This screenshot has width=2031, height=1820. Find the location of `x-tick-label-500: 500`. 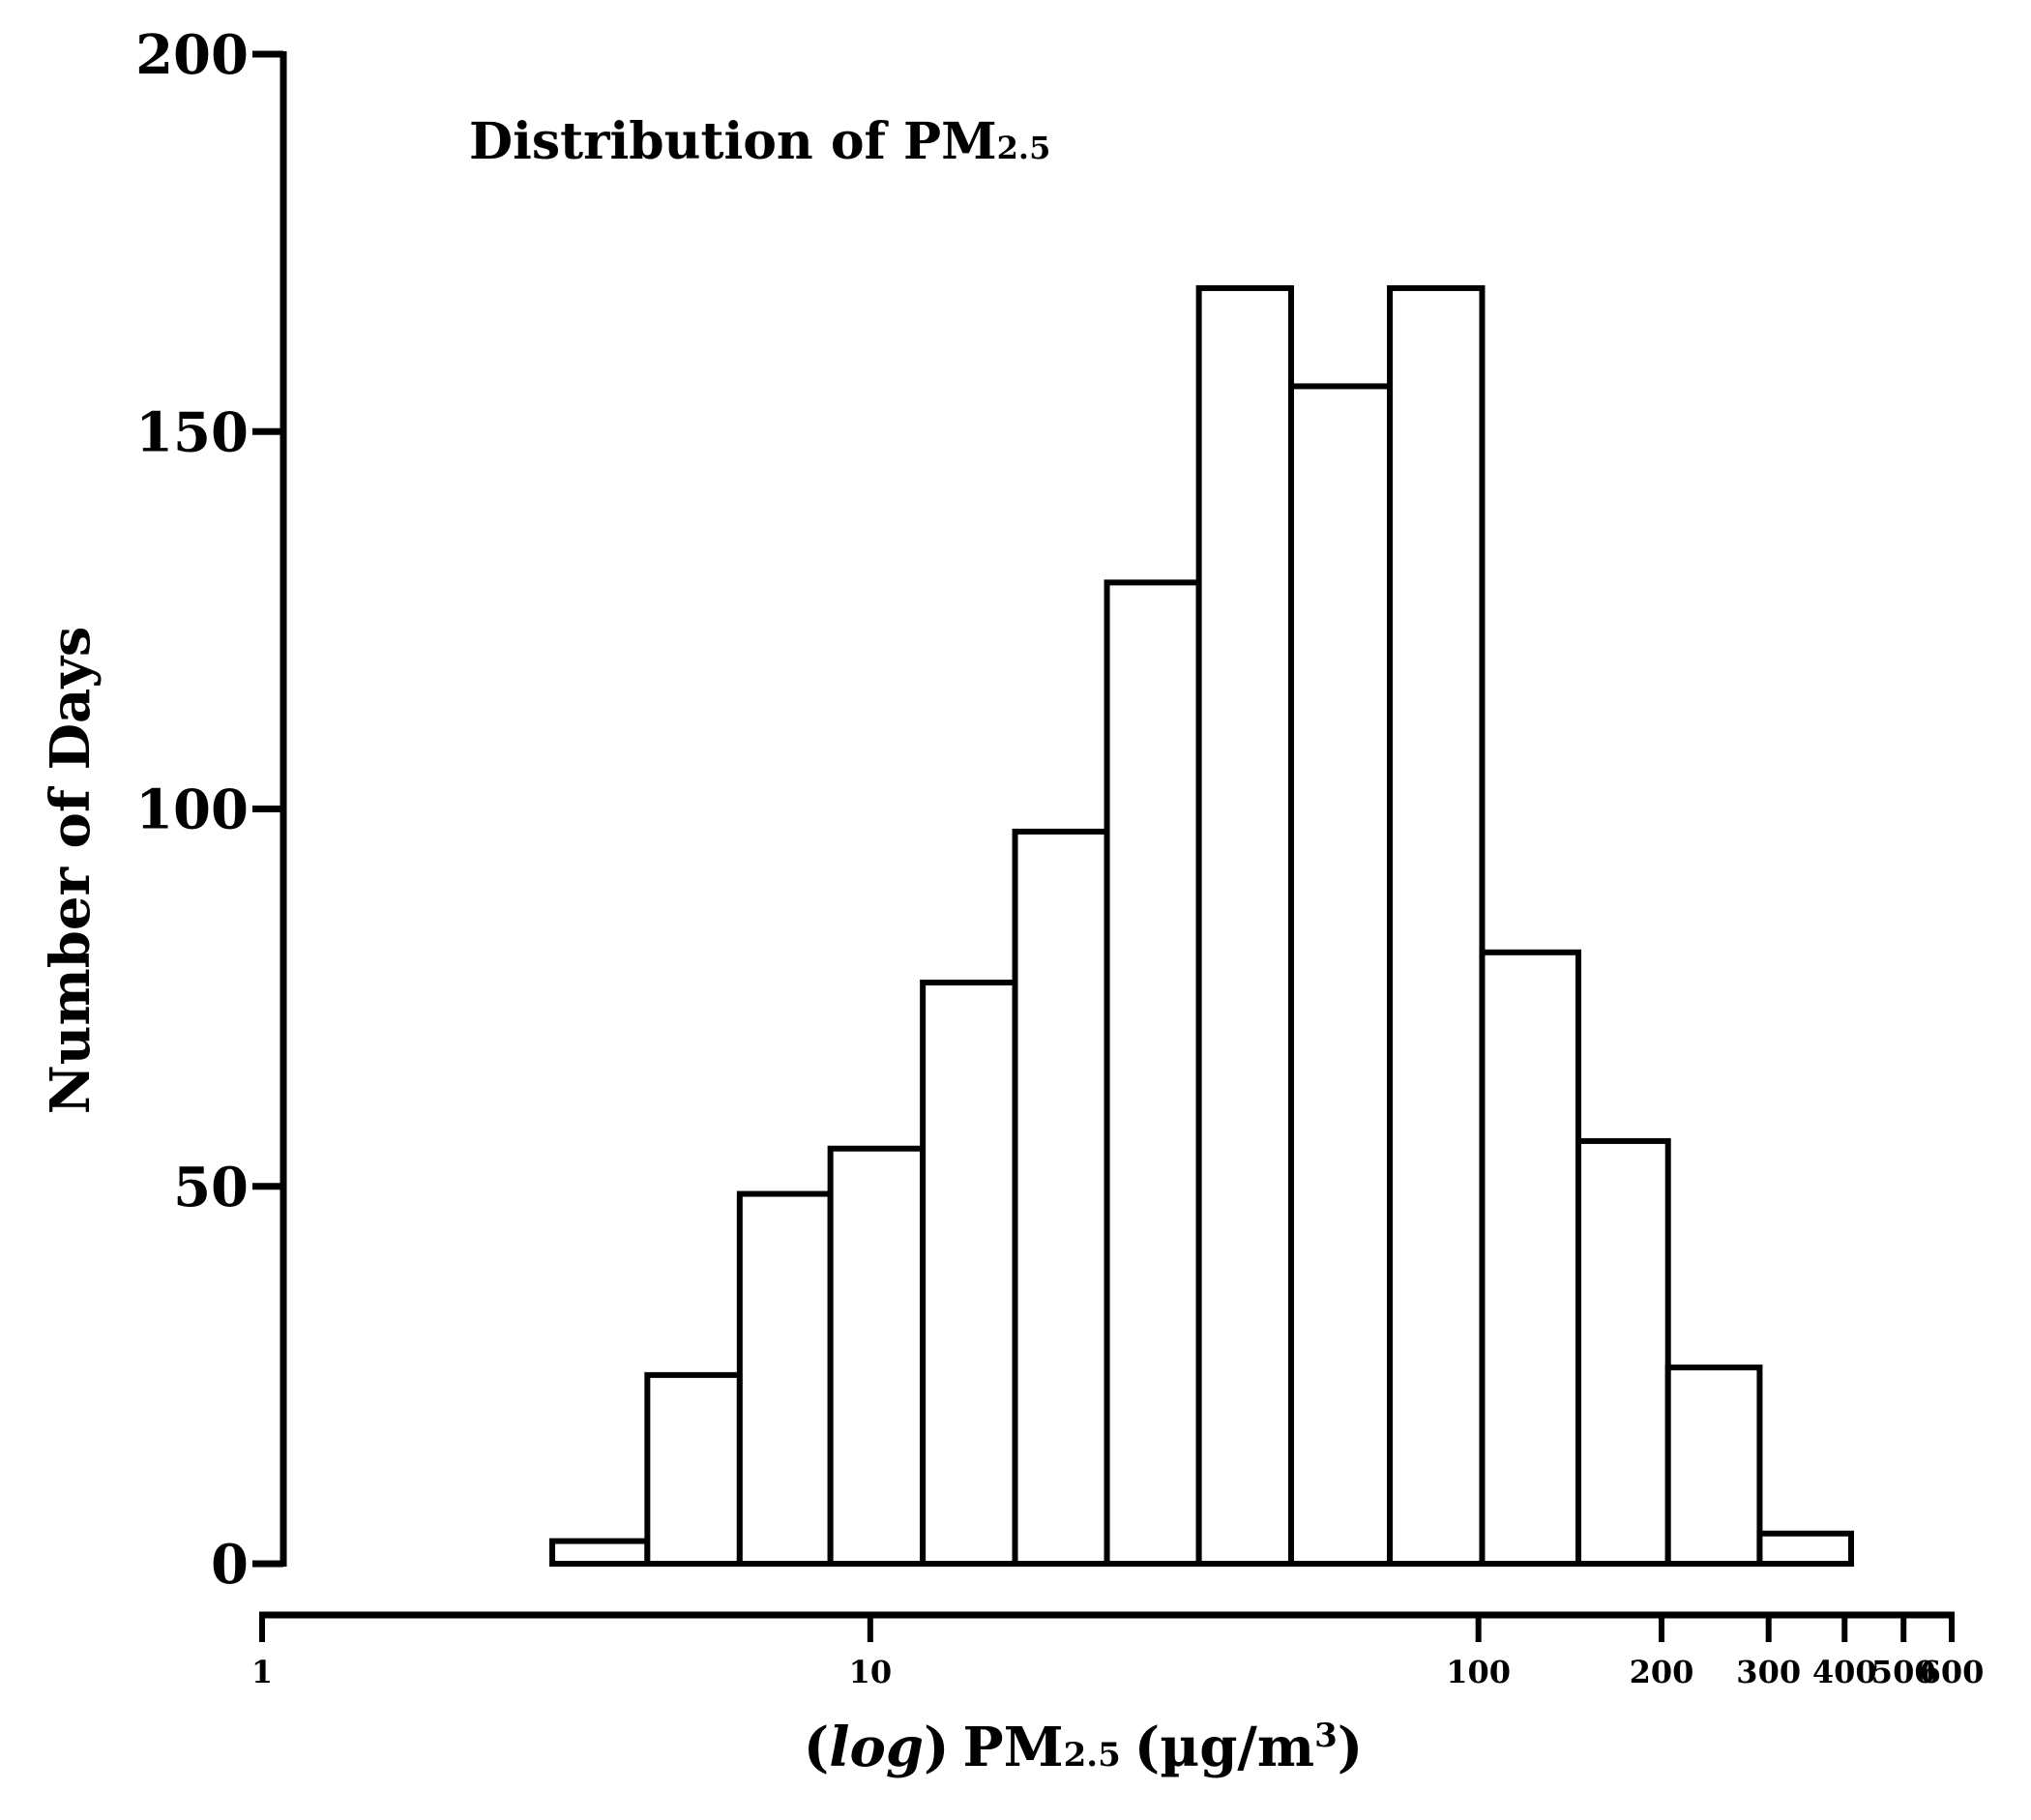

x-tick-label-500: 500 is located at coordinates (1903, 1672).